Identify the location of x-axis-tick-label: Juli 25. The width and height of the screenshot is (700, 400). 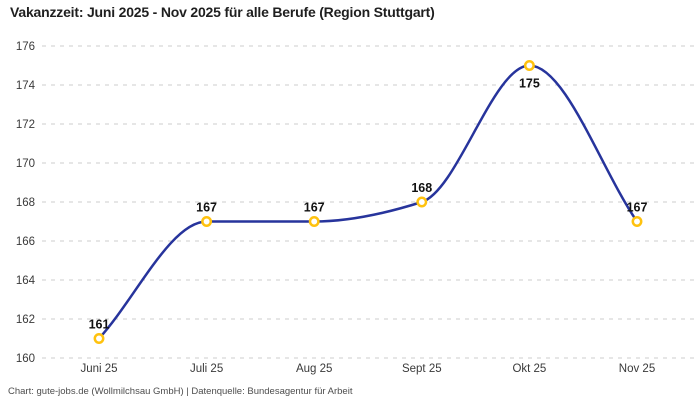
(206, 369).